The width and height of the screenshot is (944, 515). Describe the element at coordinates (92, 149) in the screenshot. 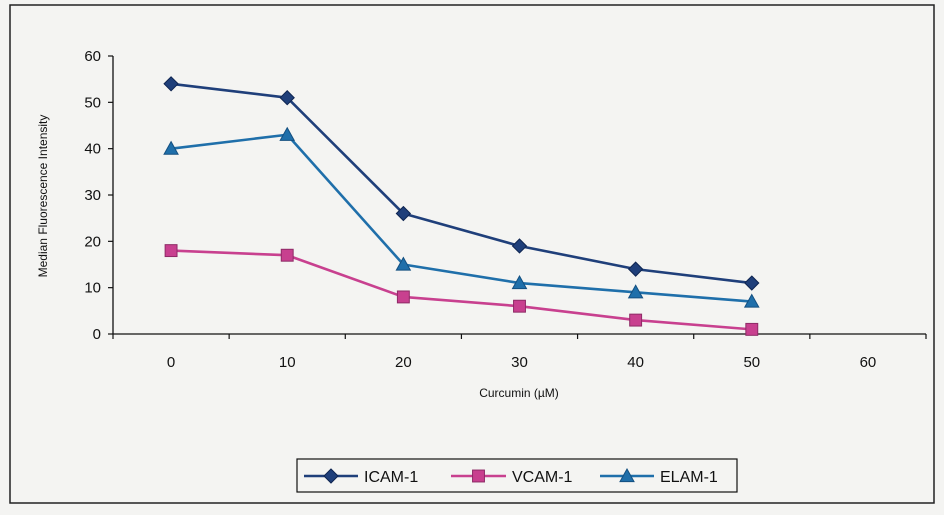

I see `y-tick-label: 40` at that location.